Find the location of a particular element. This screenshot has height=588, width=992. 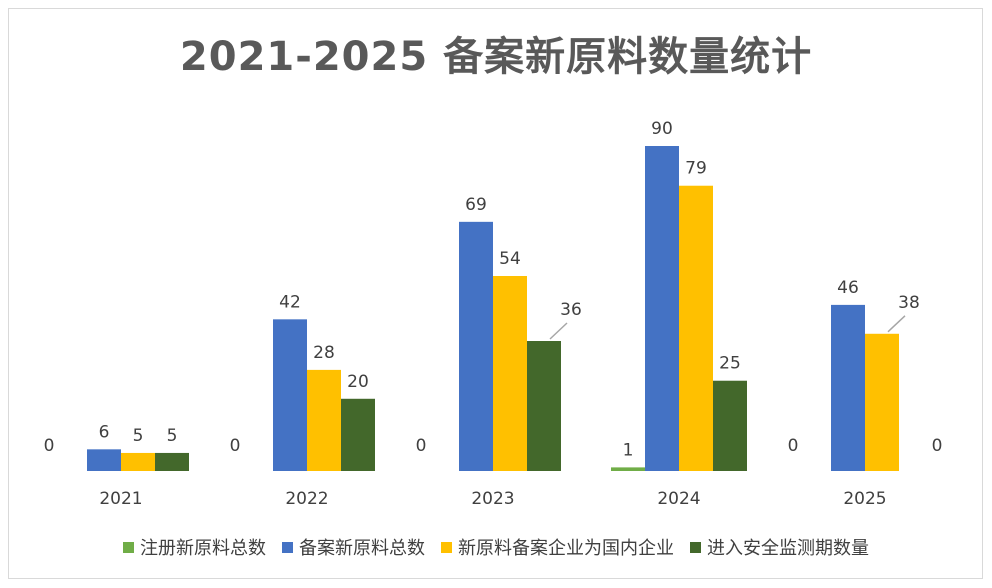

data-label-2025-series-0: 0 is located at coordinates (793, 446).